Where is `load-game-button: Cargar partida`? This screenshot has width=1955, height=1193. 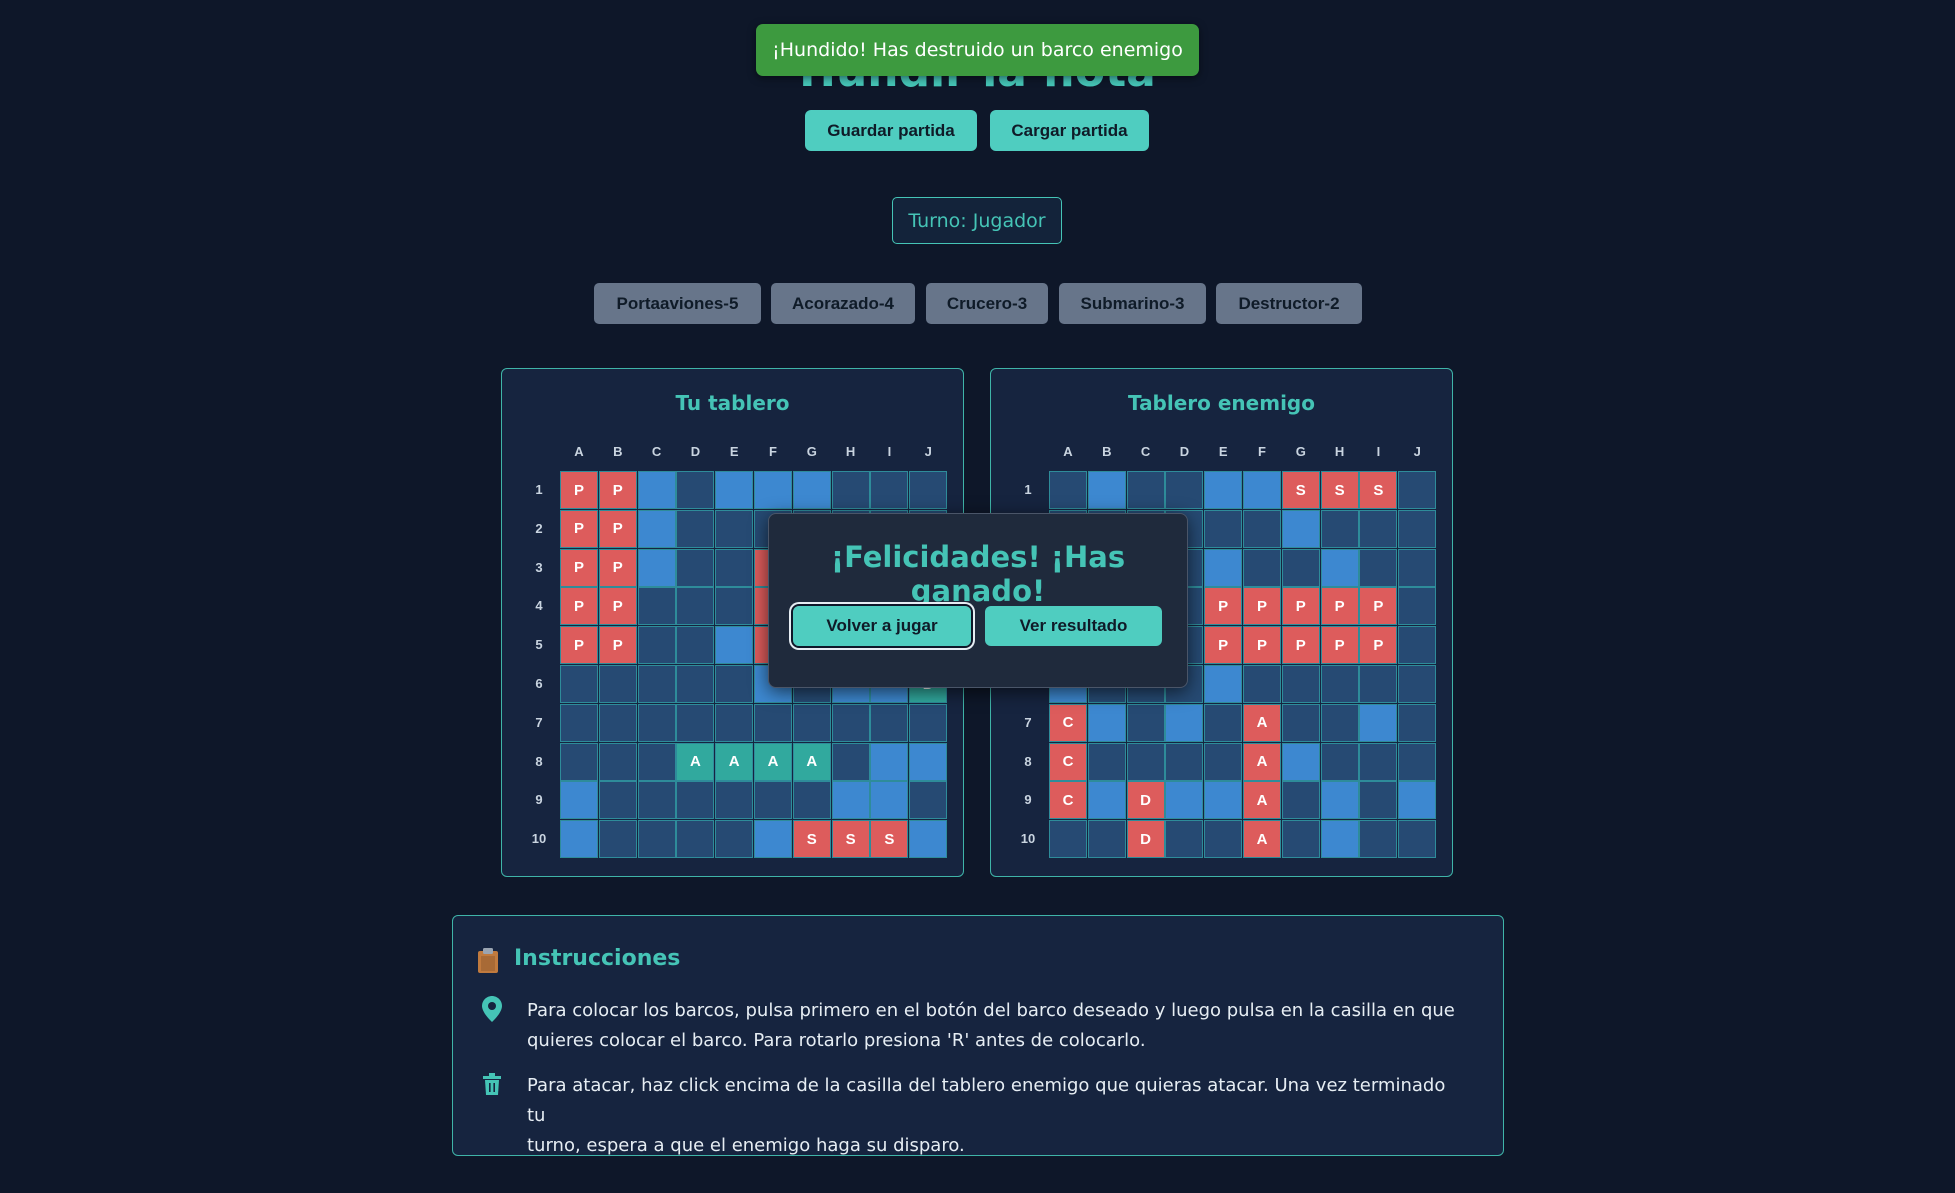 load-game-button: Cargar partida is located at coordinates (1069, 130).